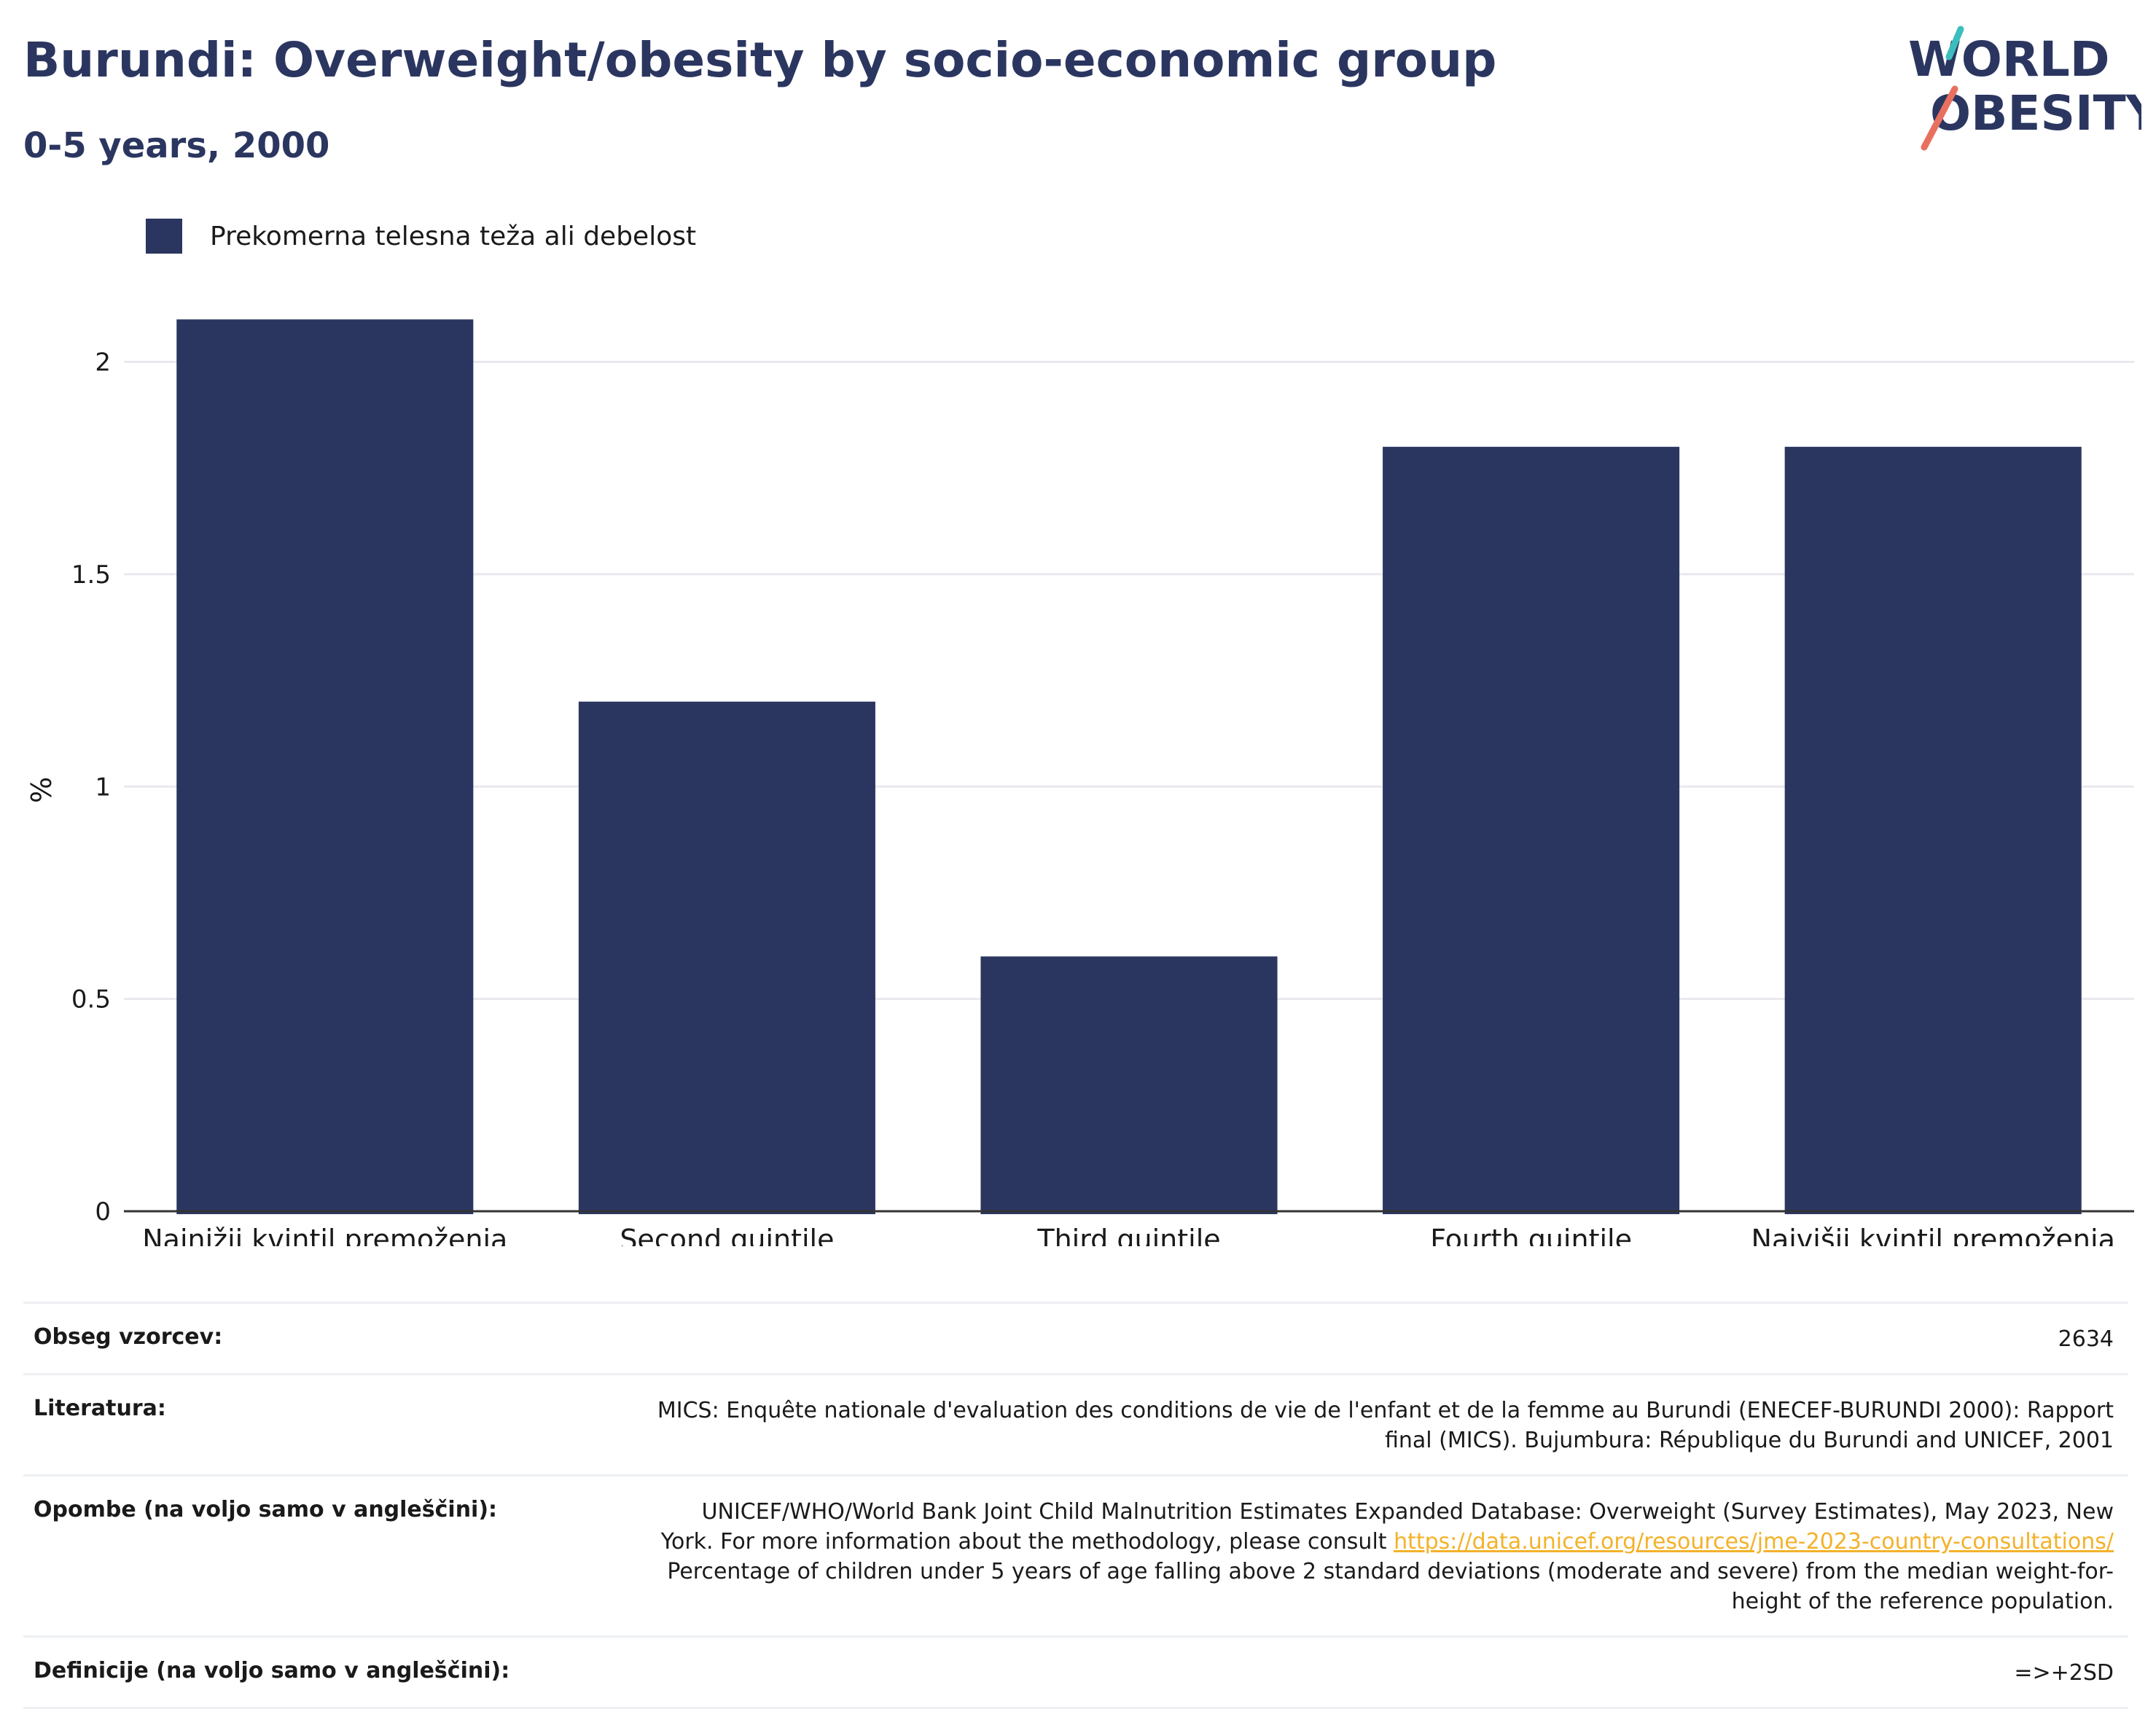 Image resolution: width=2156 pixels, height=1709 pixels. Describe the element at coordinates (1940, 118) in the screenshot. I see `logo-coral-stroke` at that location.